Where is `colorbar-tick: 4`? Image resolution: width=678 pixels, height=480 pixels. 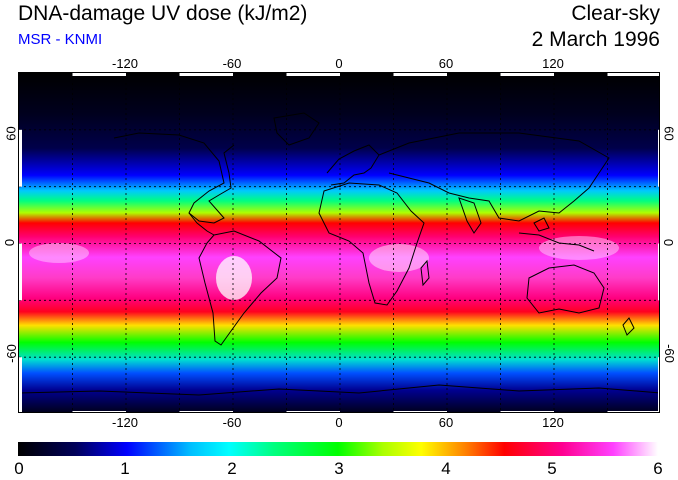 colorbar-tick: 4 is located at coordinates (446, 468).